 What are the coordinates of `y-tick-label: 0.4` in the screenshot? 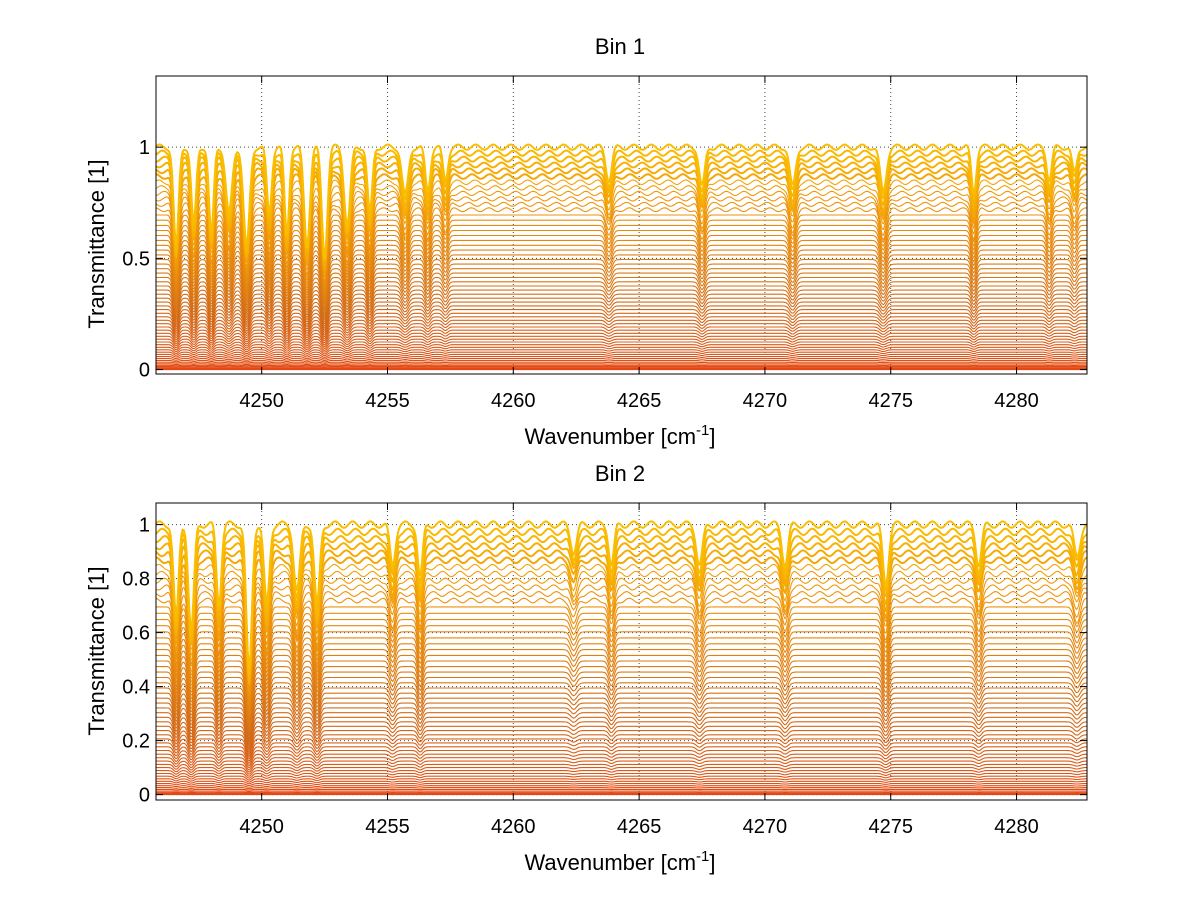 It's located at (136, 688).